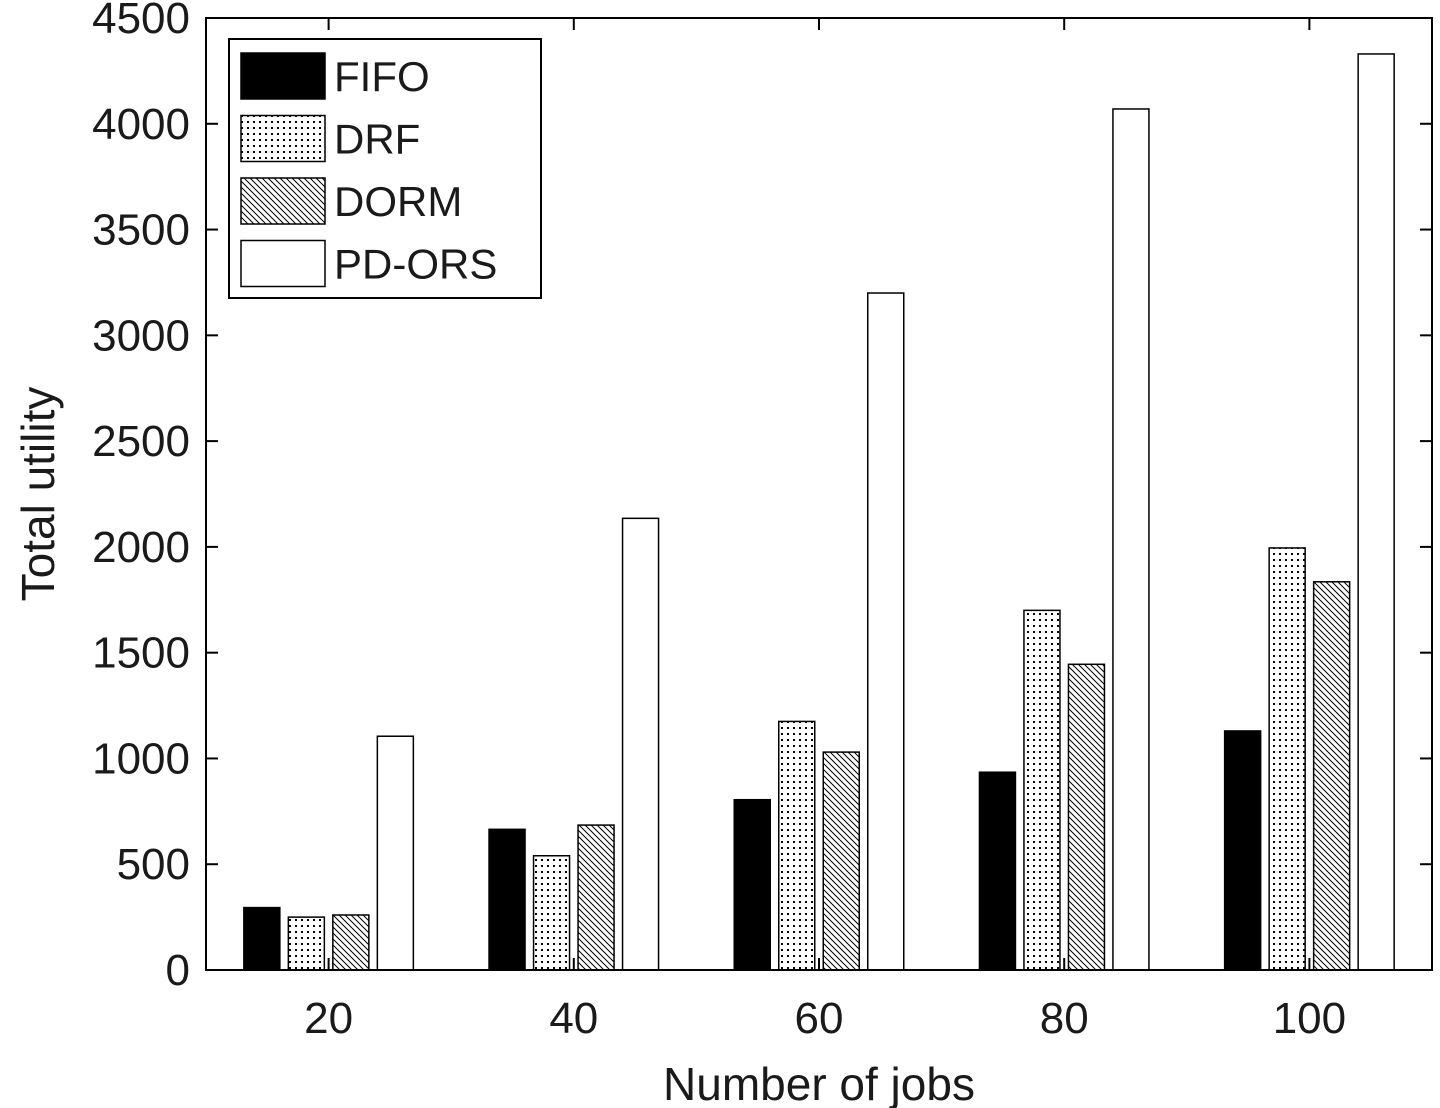  Describe the element at coordinates (141, 124) in the screenshot. I see `y-tick-label: 4000` at that location.